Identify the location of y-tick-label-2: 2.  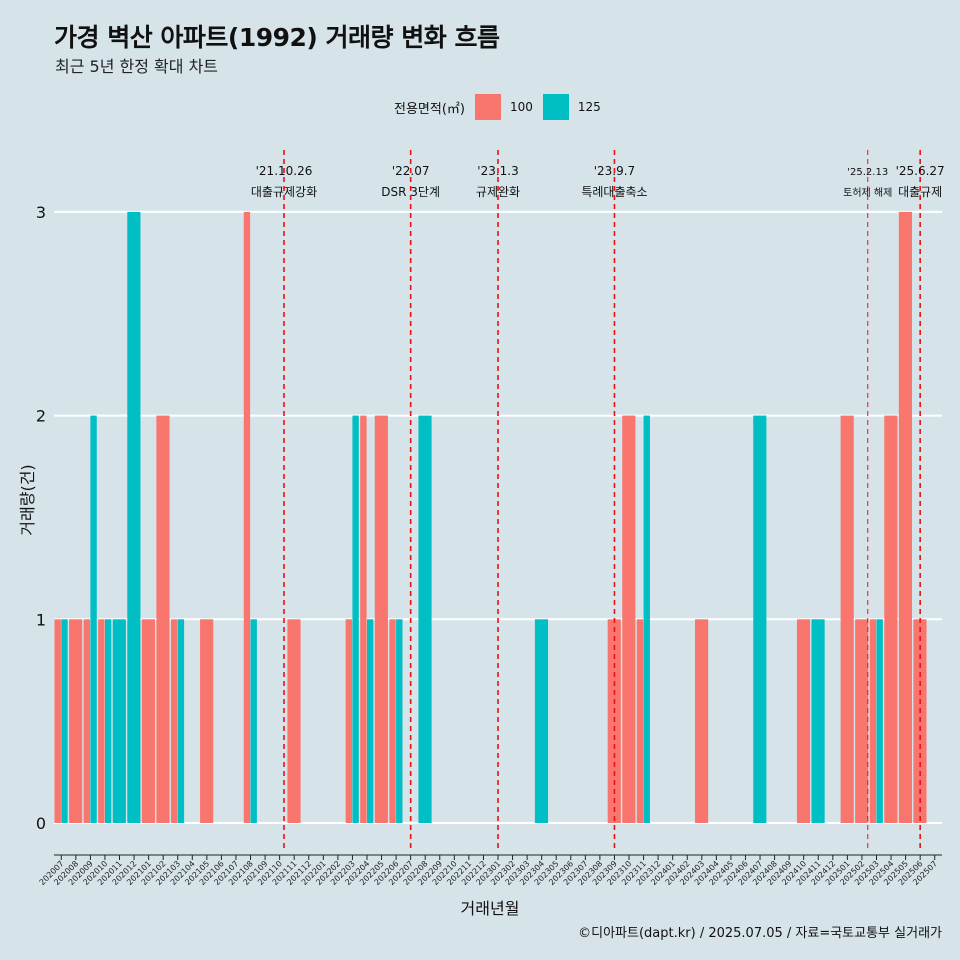
(41, 416).